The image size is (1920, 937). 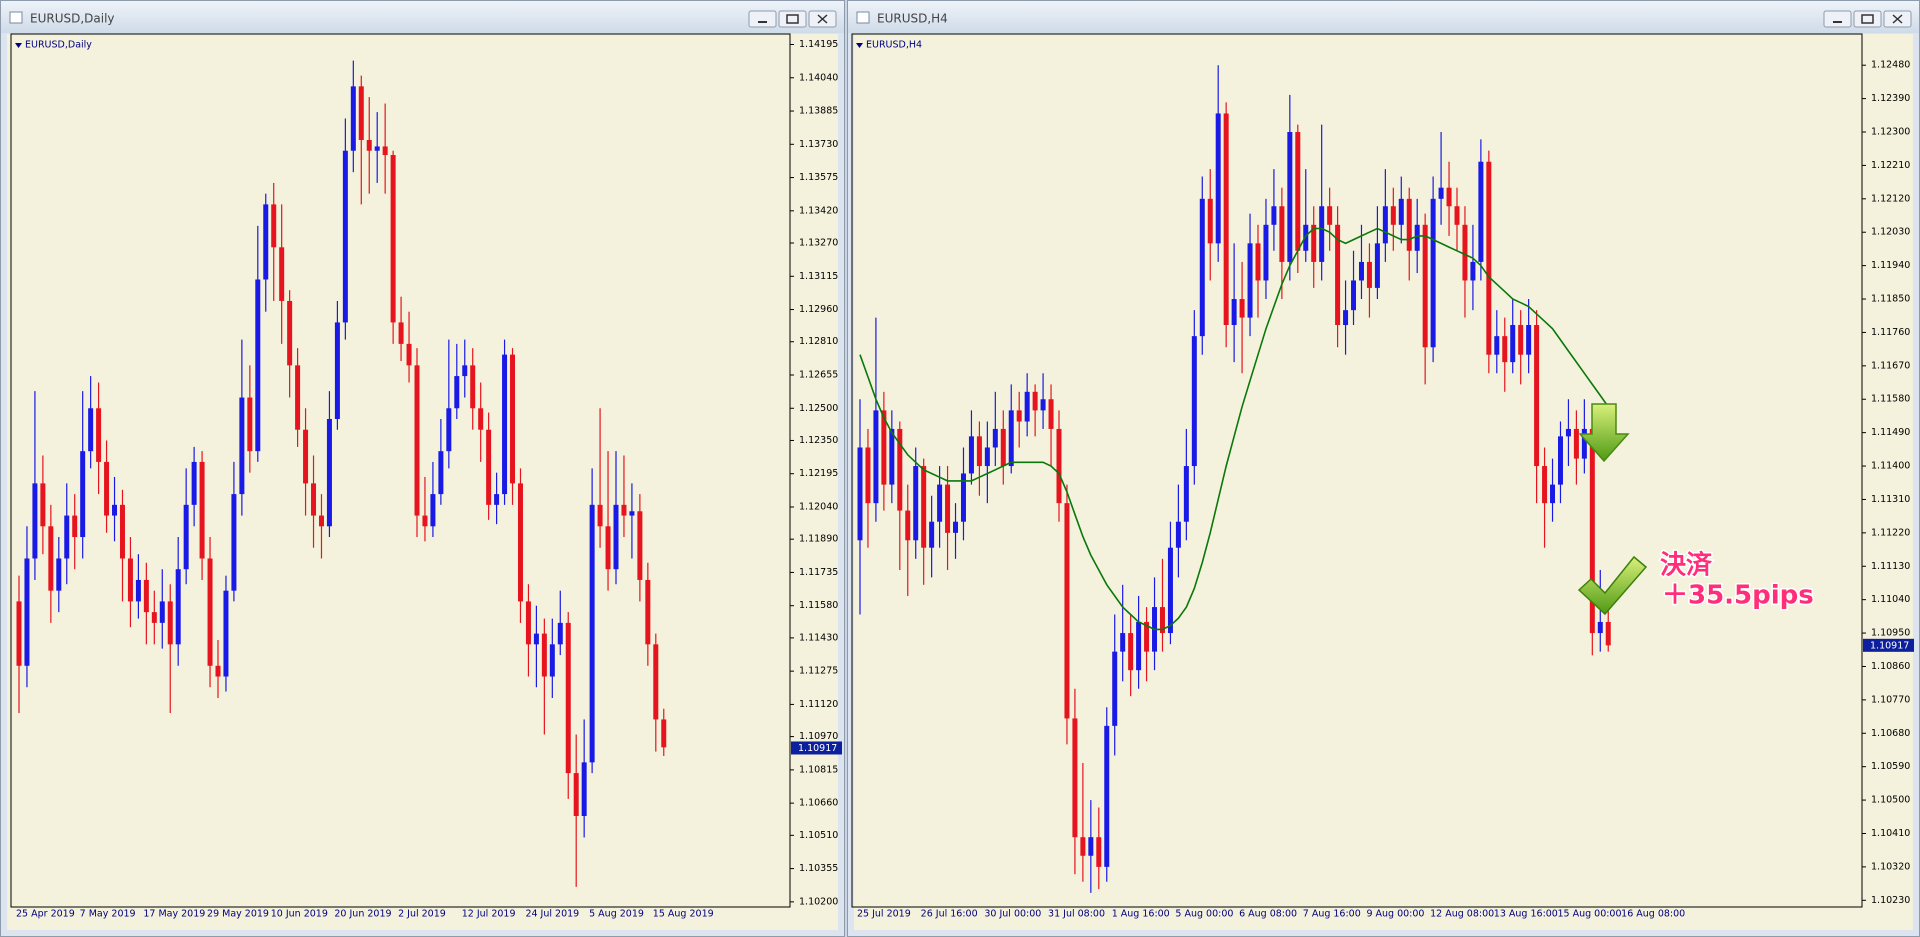 I want to click on chart-label-icon, so click(x=859, y=45).